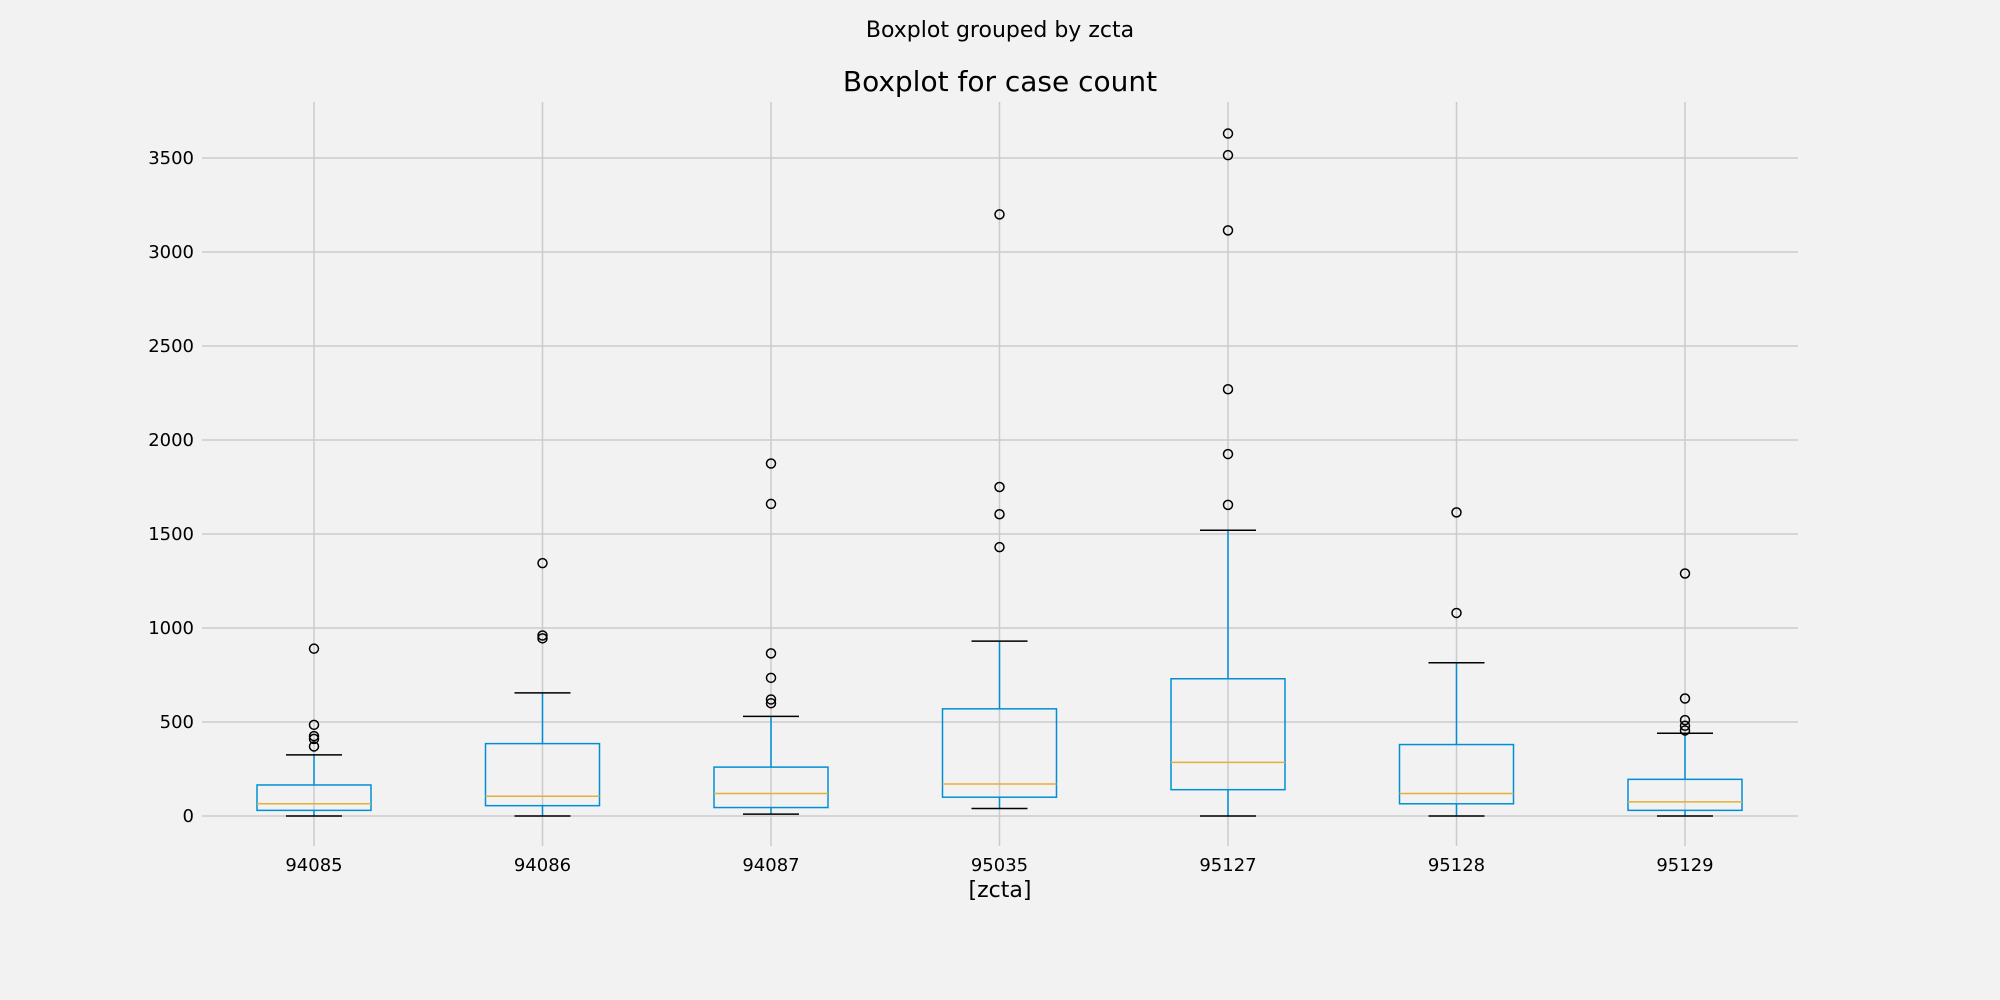 The width and height of the screenshot is (2000, 1000). I want to click on x-tick-label: 95128, so click(1456, 865).